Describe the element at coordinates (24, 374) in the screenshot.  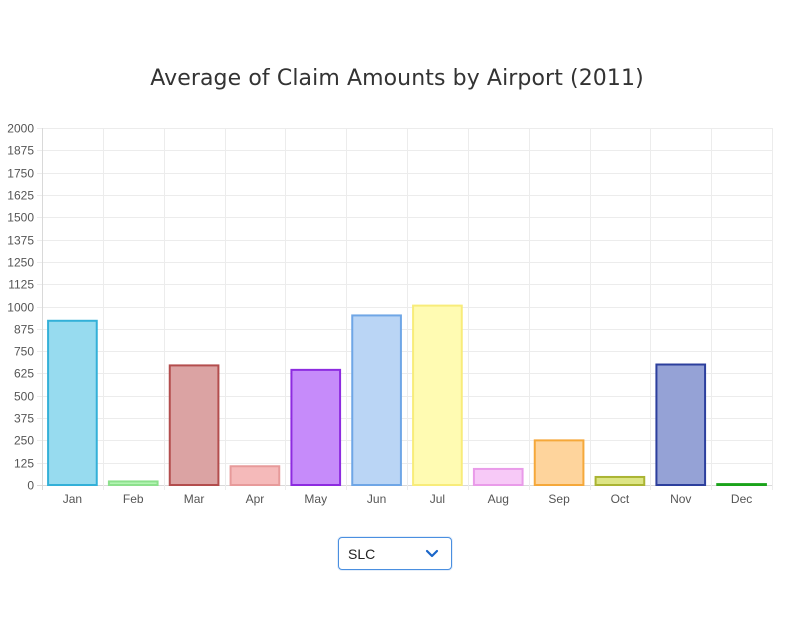
I see `y-tick-label: 625` at that location.